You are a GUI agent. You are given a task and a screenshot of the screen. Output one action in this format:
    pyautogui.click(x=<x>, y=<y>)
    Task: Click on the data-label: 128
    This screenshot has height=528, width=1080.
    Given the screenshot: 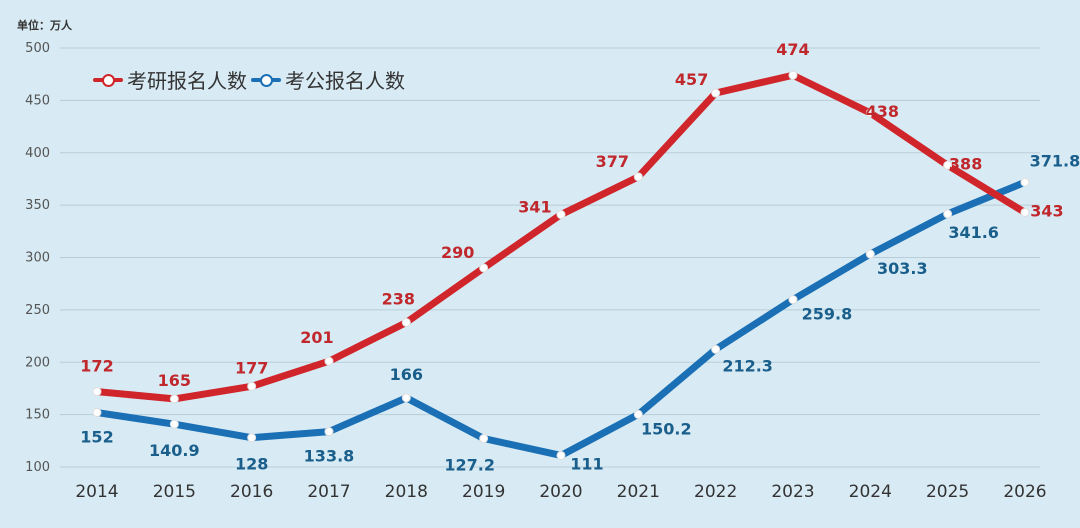 What is the action you would take?
    pyautogui.click(x=251, y=464)
    